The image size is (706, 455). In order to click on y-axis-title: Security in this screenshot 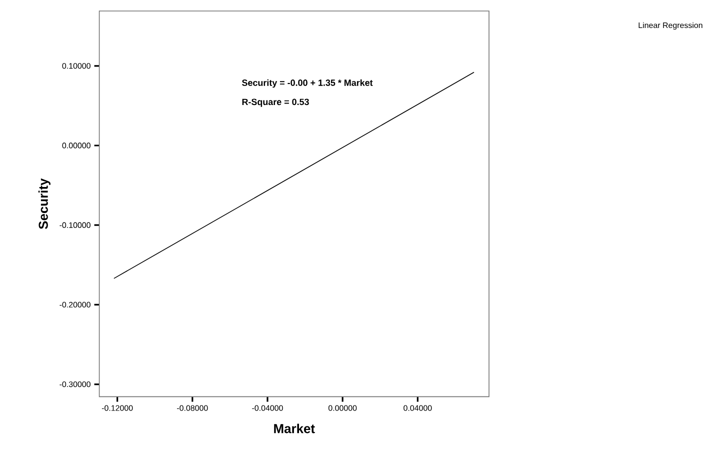, I will do `click(44, 204)`.